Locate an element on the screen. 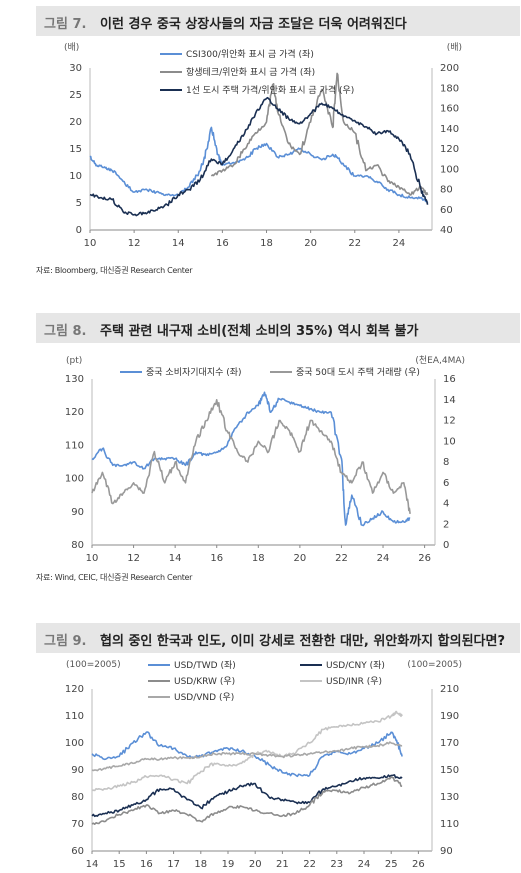  y-tick-label-right: 100 is located at coordinates (449, 169).